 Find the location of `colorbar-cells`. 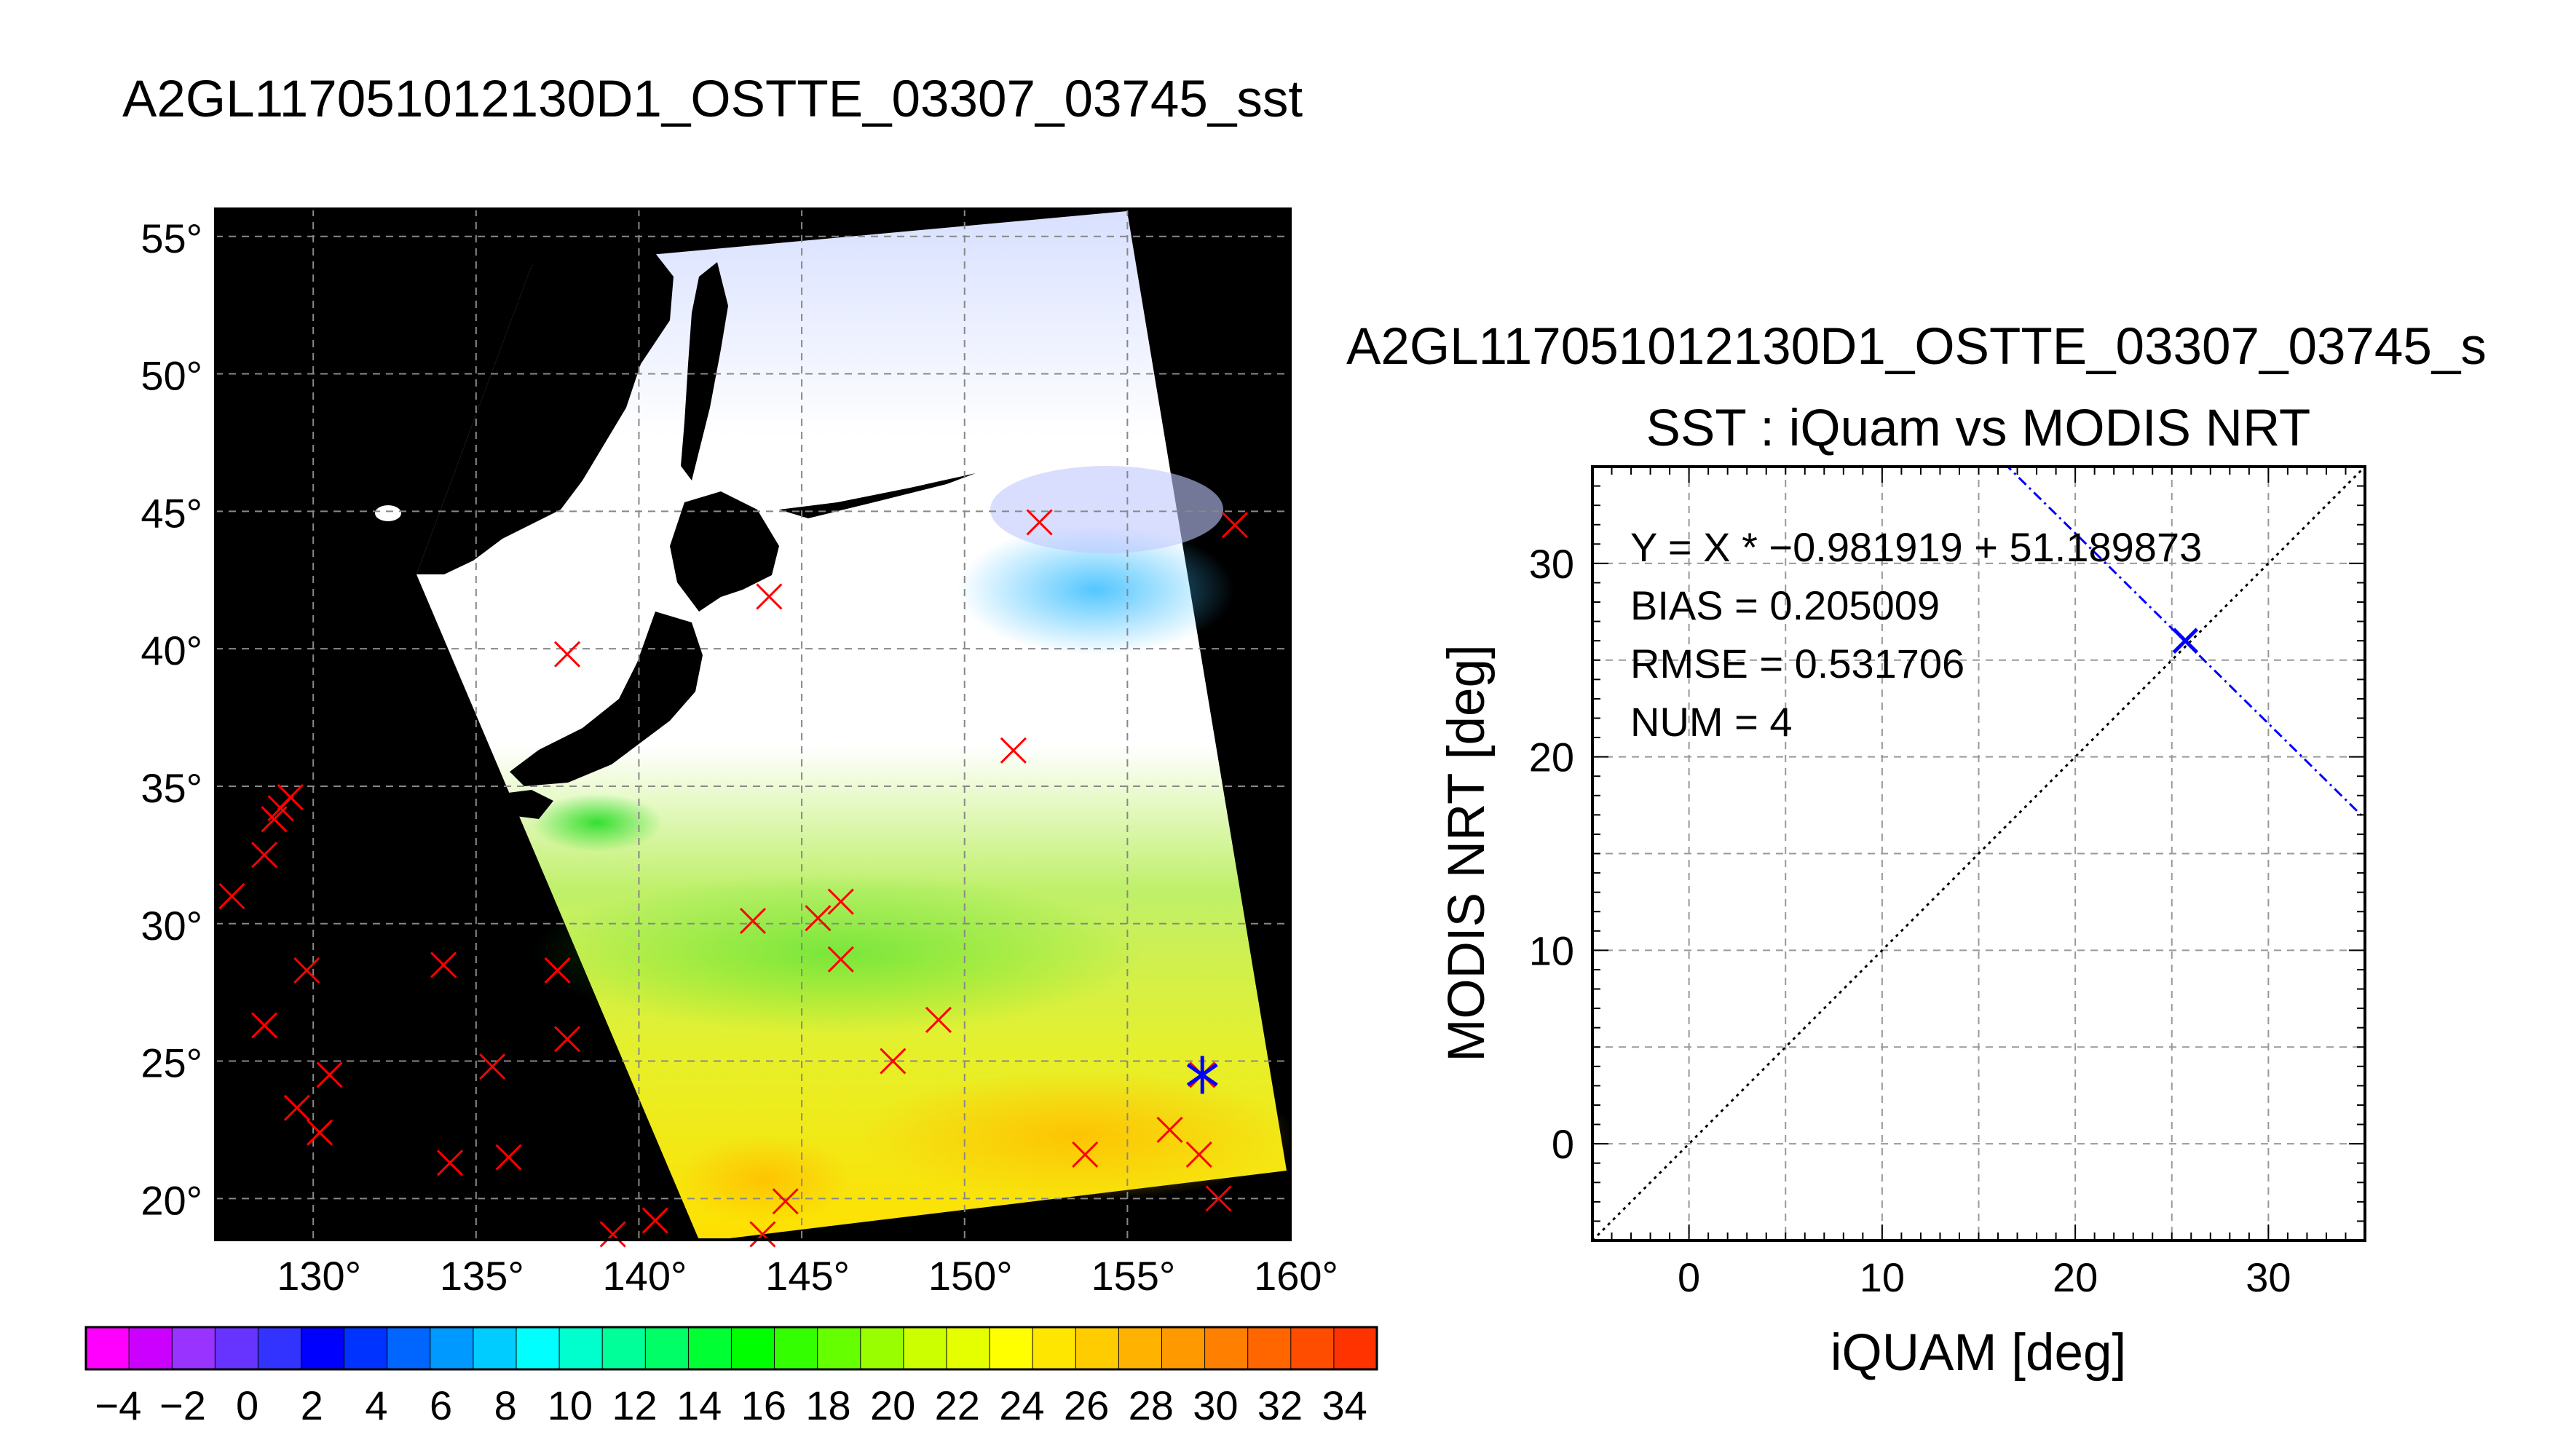

colorbar-cells is located at coordinates (732, 1348).